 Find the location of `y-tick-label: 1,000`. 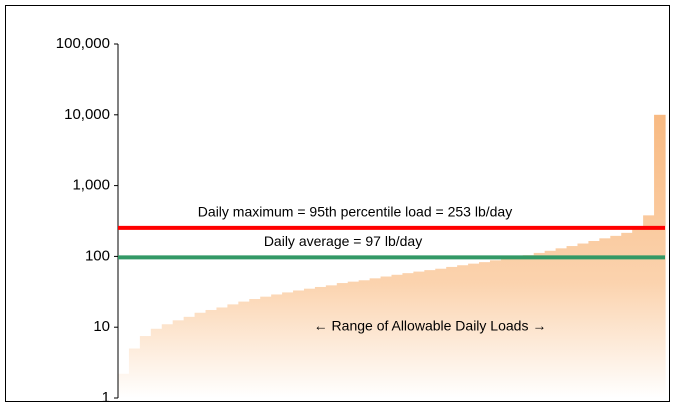

y-tick-label: 1,000 is located at coordinates (91, 185).